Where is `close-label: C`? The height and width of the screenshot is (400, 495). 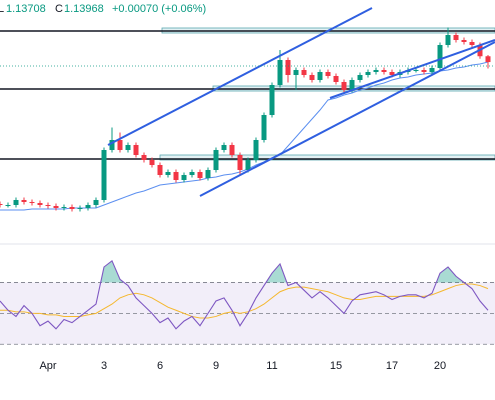
close-label: C is located at coordinates (59, 9).